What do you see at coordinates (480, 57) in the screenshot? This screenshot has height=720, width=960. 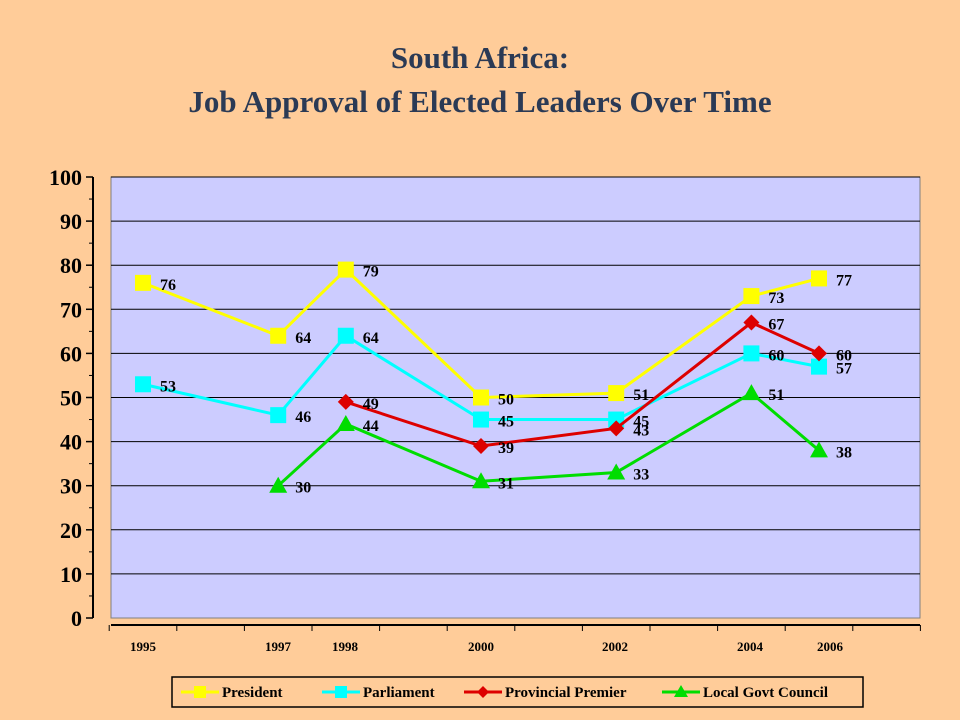 I see `title-line-1: South Africa:` at bounding box center [480, 57].